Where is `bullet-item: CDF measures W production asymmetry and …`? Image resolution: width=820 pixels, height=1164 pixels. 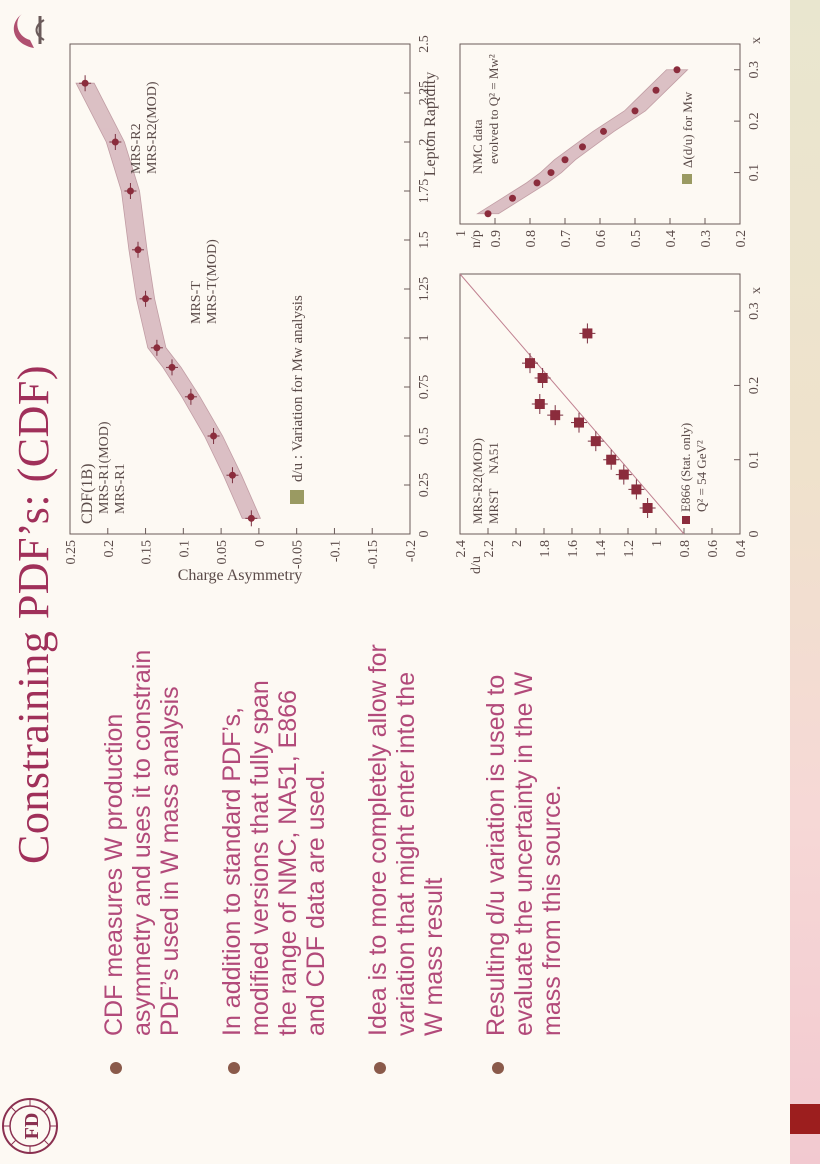 bullet-item: CDF measures W production asymmetry and … is located at coordinates (142, 859).